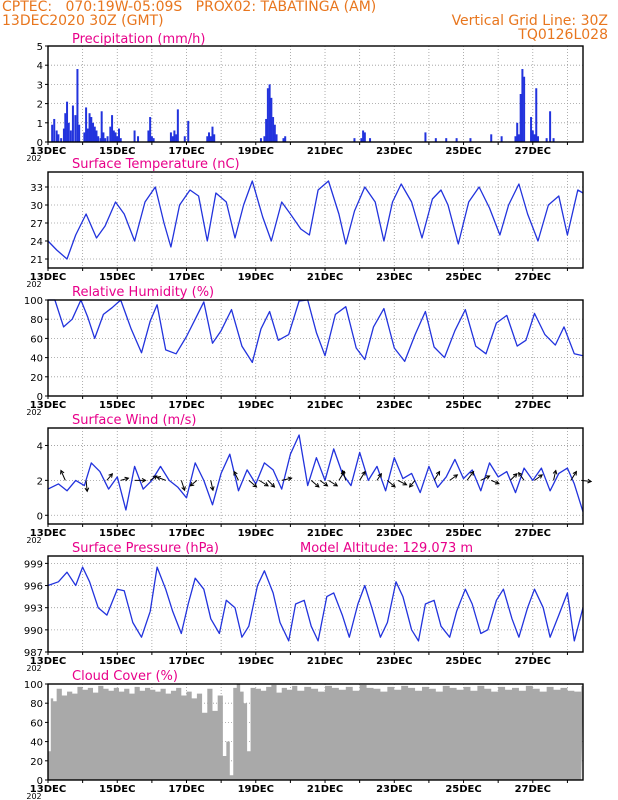 This screenshot has width=618, height=800. I want to click on rh-ytick-label: 100, so click(33, 301).